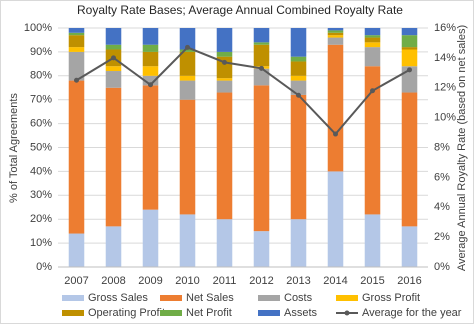 This screenshot has width=474, height=324. What do you see at coordinates (41, 147) in the screenshot?
I see `y-tick-label: 50%` at bounding box center [41, 147].